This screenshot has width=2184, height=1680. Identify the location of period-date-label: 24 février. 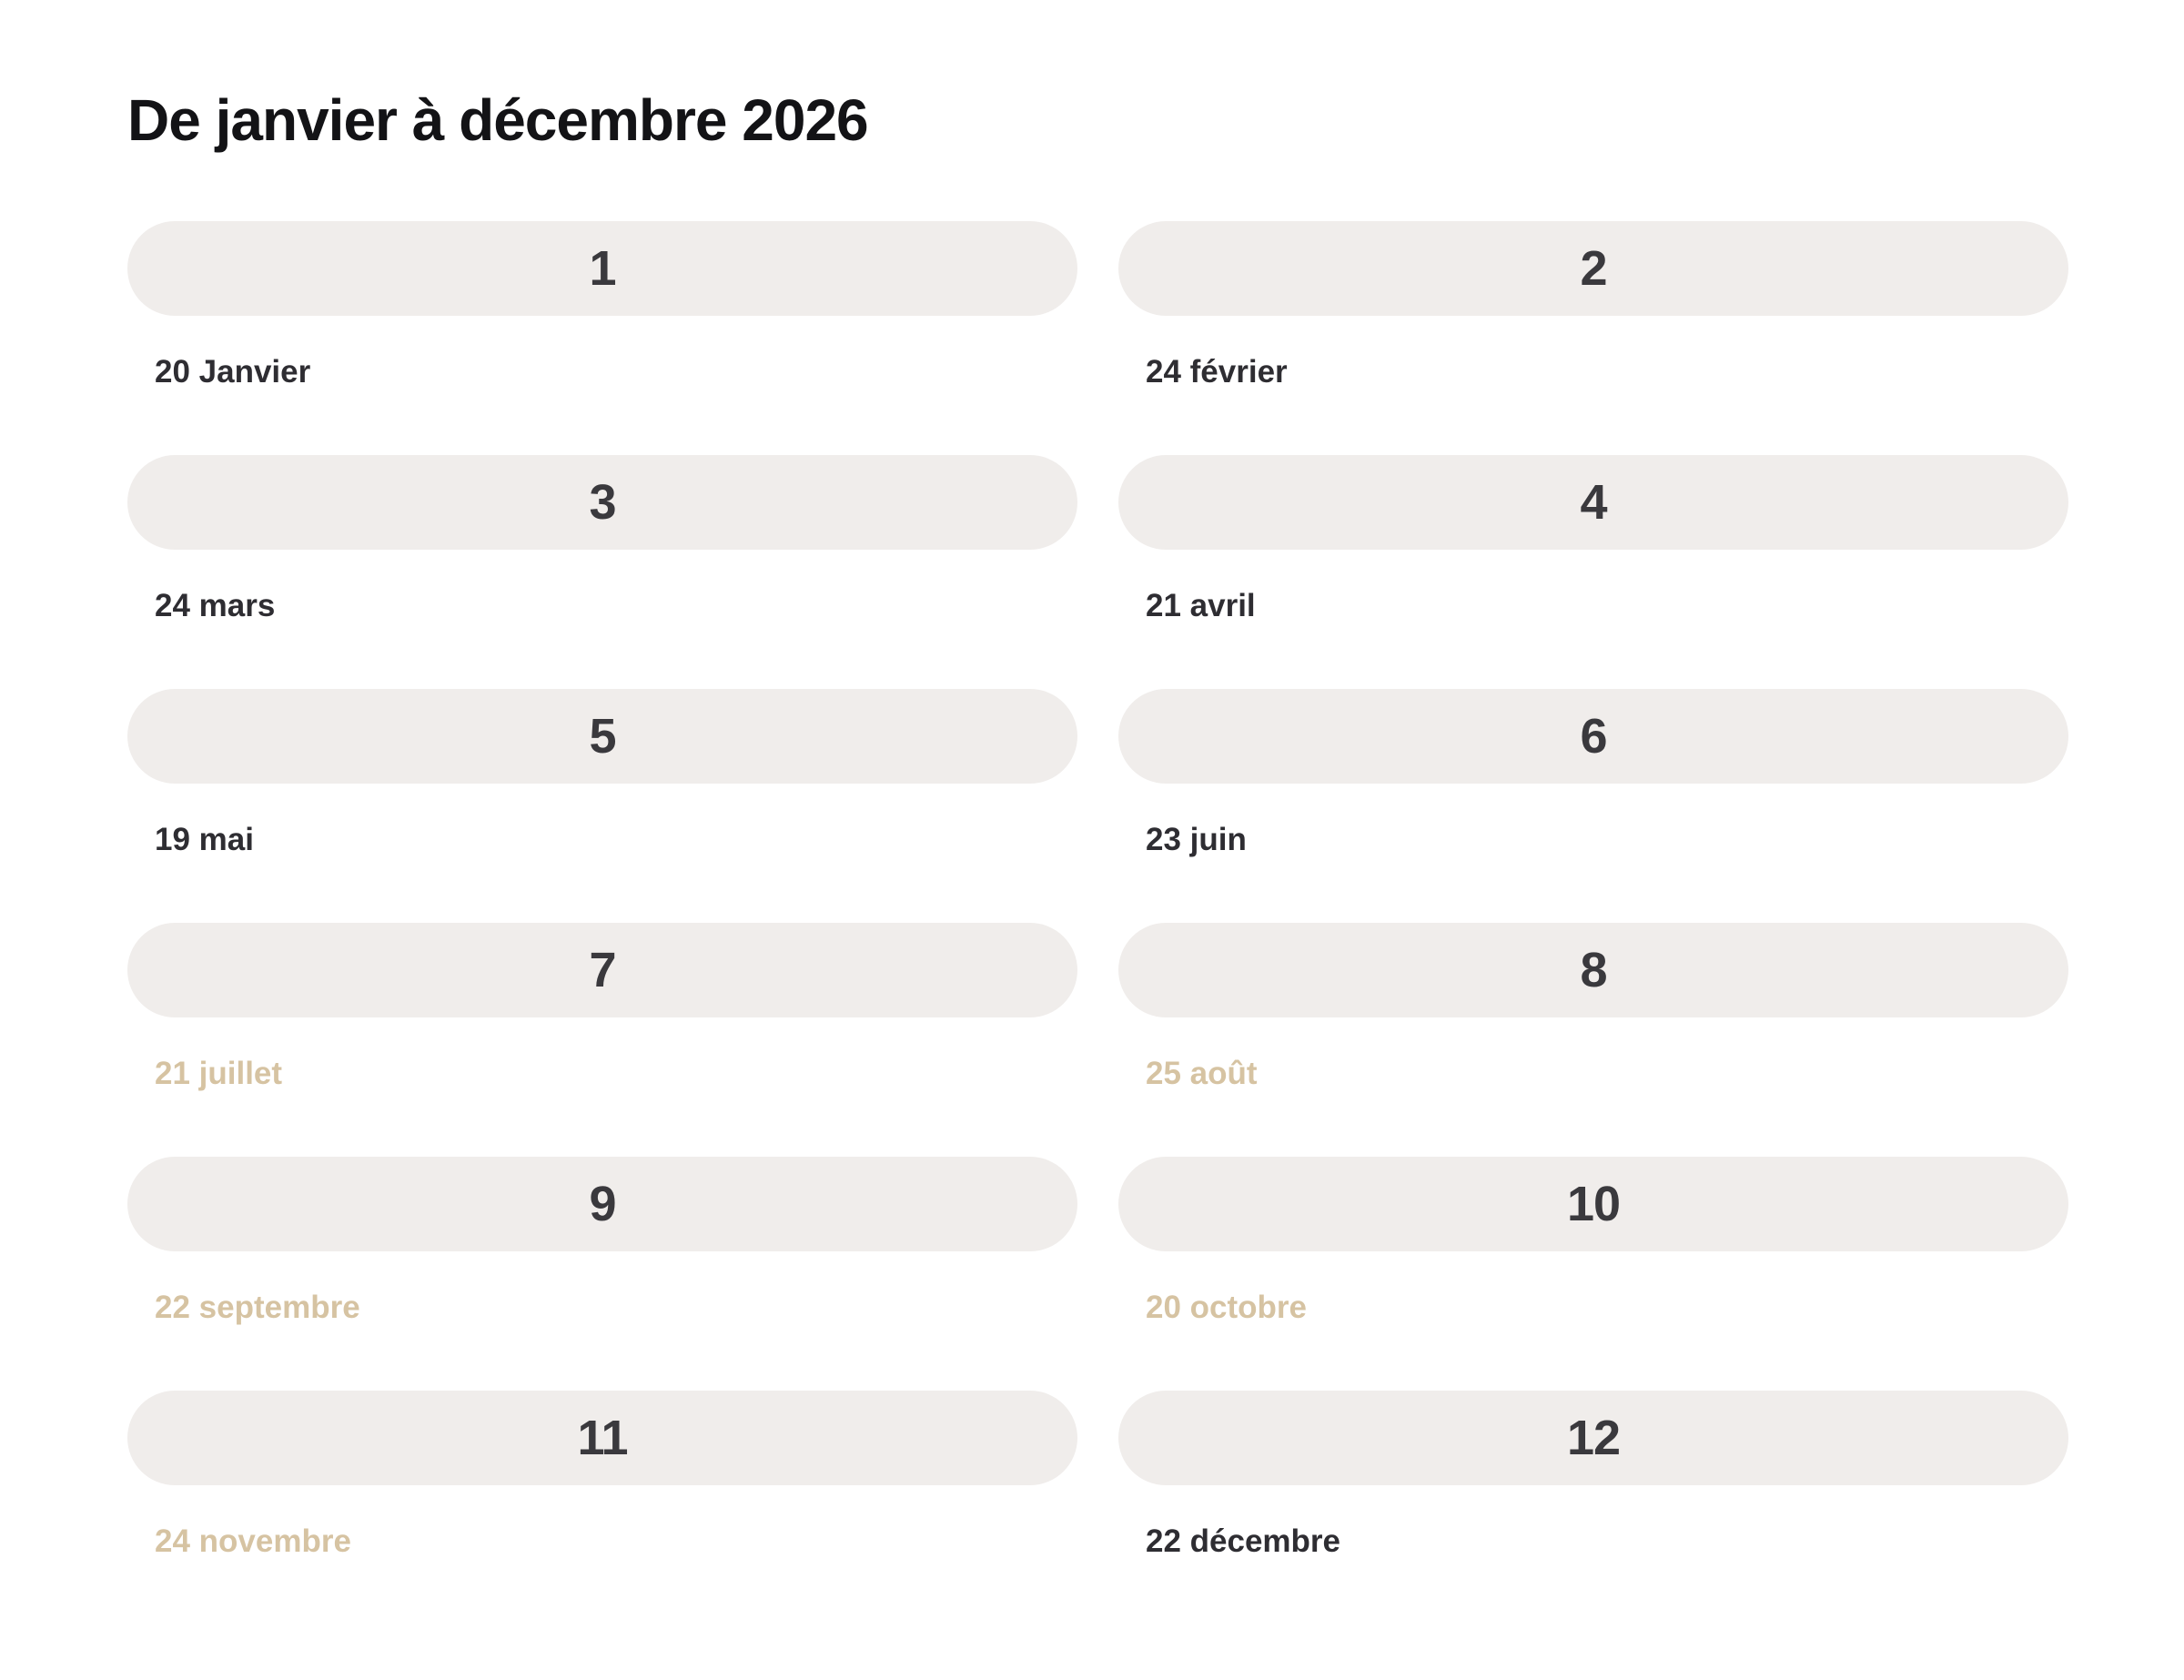
(1217, 372).